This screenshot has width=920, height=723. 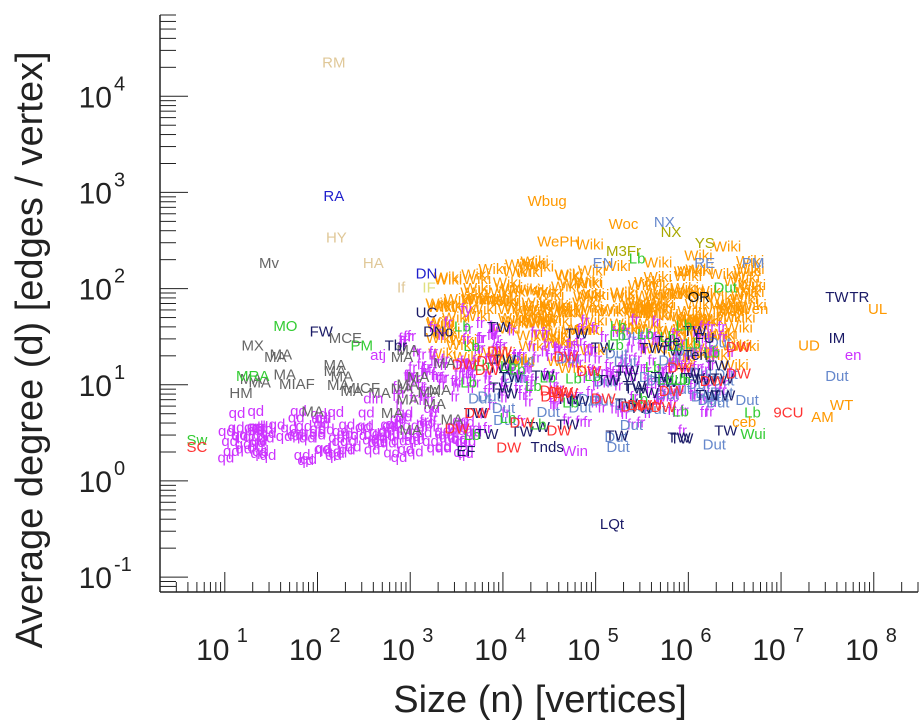 What do you see at coordinates (753, 263) in the screenshot?
I see `data-point: PM` at bounding box center [753, 263].